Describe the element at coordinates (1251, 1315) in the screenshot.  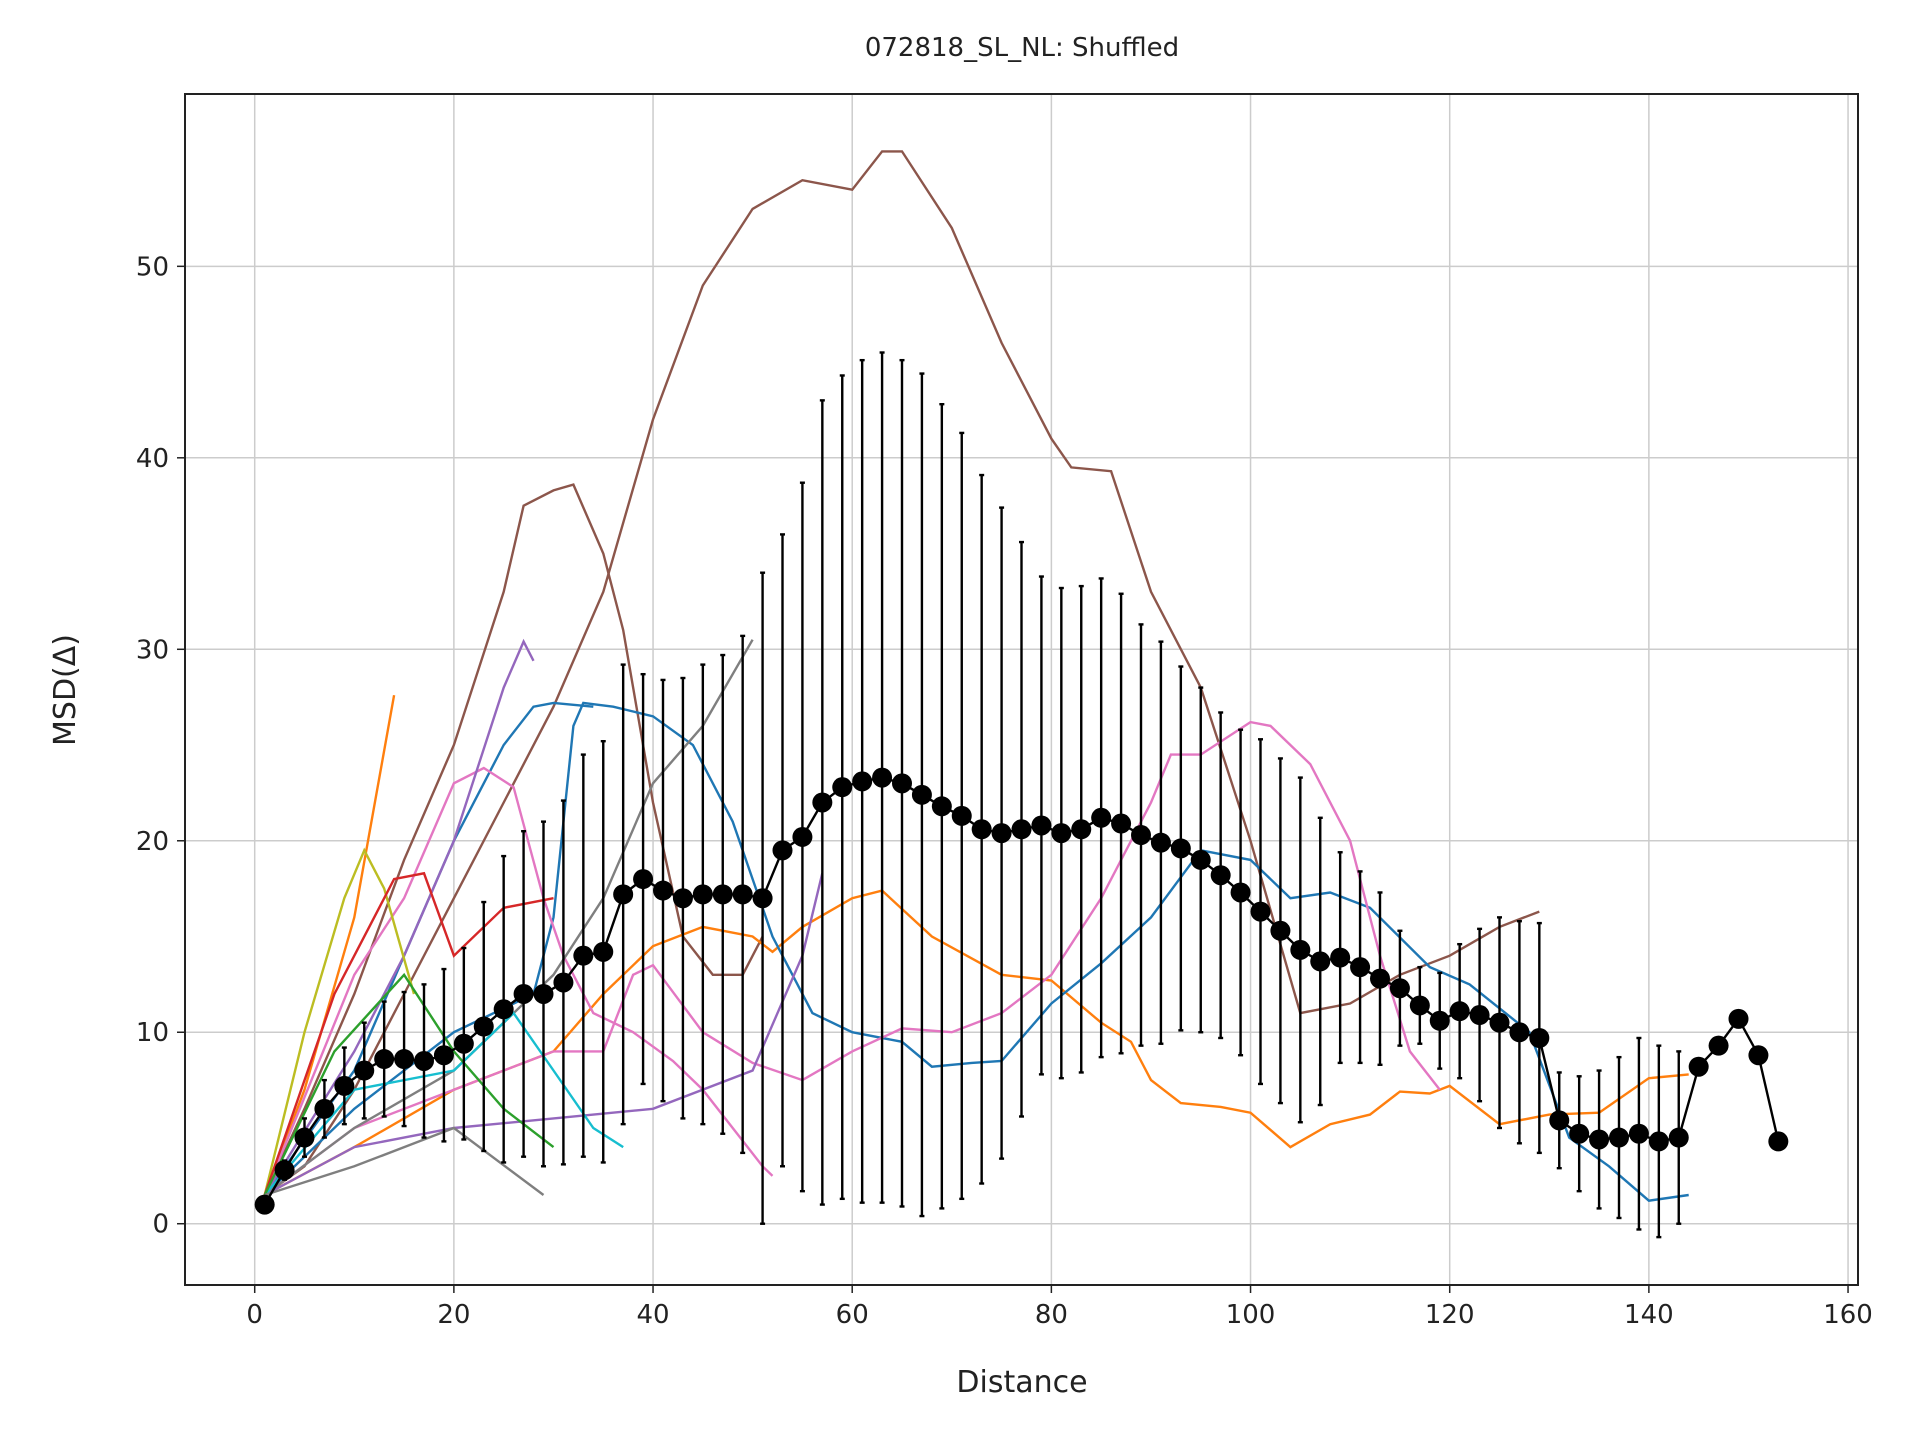
I see `x-tick-label: 100` at that location.